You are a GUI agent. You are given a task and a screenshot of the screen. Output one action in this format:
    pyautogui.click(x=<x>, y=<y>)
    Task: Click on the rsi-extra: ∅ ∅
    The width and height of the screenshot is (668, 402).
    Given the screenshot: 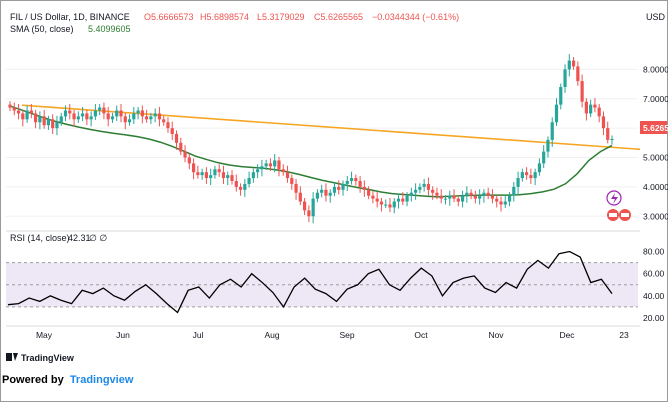 What is the action you would take?
    pyautogui.click(x=98, y=238)
    